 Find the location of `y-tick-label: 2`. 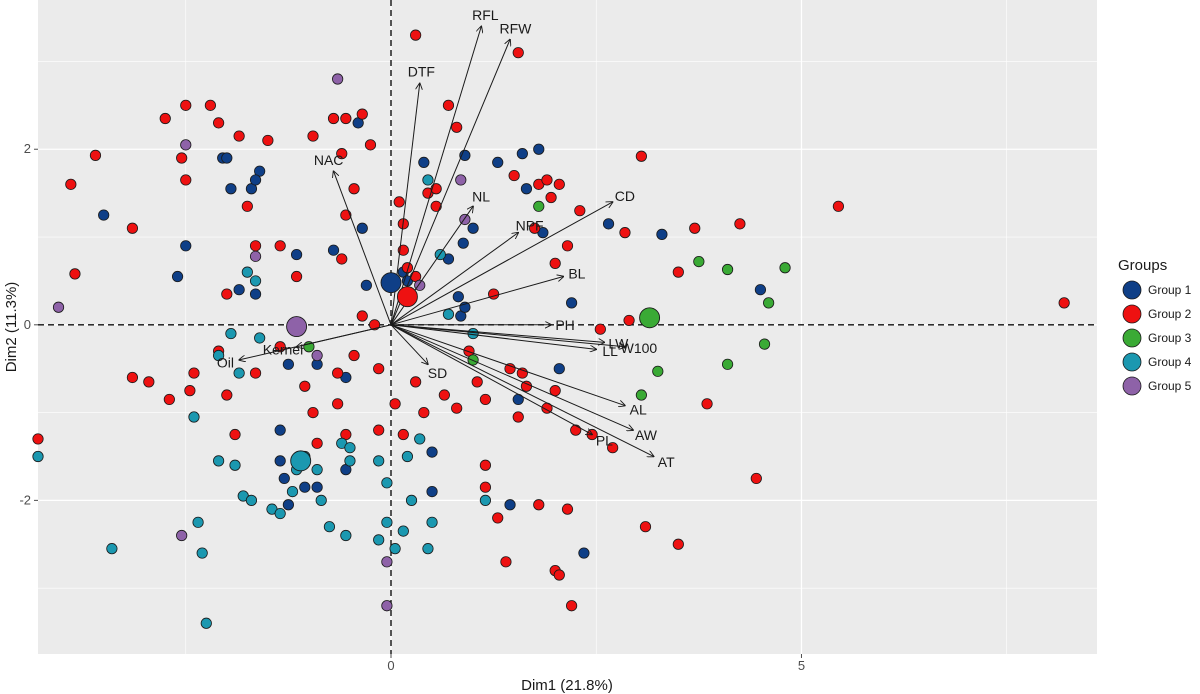

y-tick-label: 2 is located at coordinates (27, 148).